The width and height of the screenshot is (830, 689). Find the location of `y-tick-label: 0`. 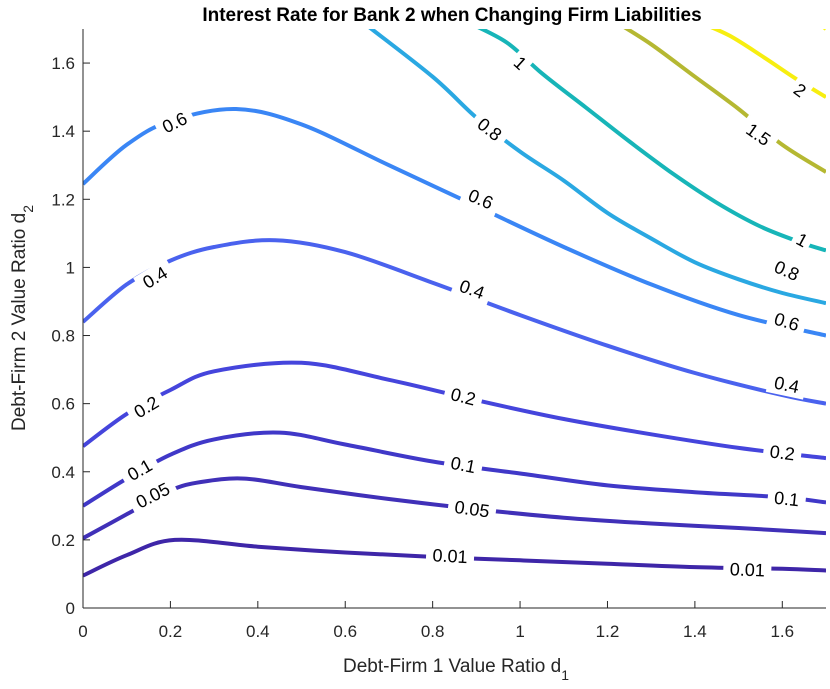

y-tick-label: 0 is located at coordinates (70, 608).